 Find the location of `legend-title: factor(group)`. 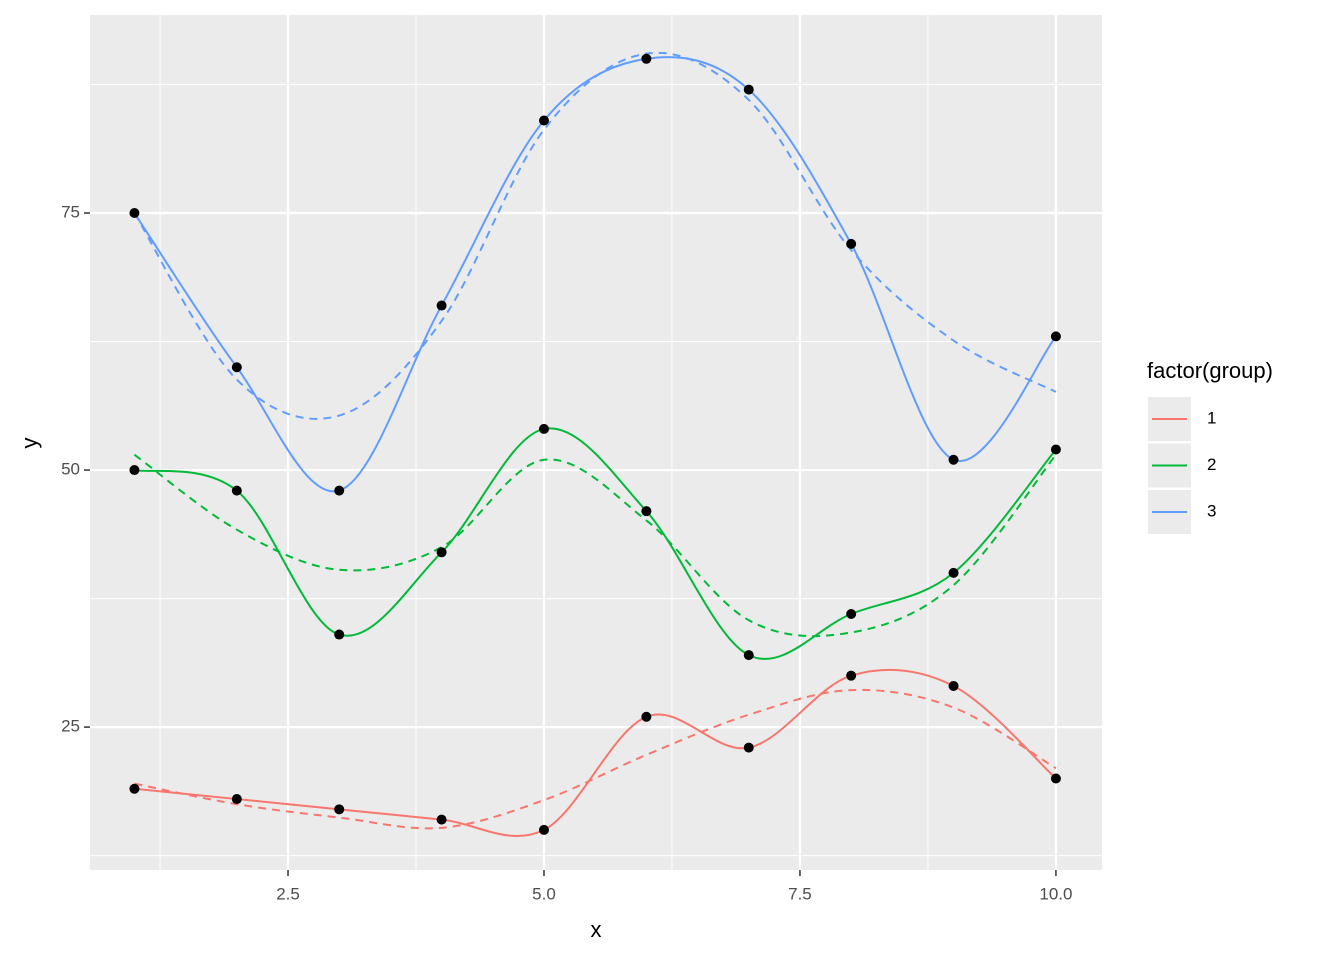

legend-title: factor(group) is located at coordinates (1210, 370).